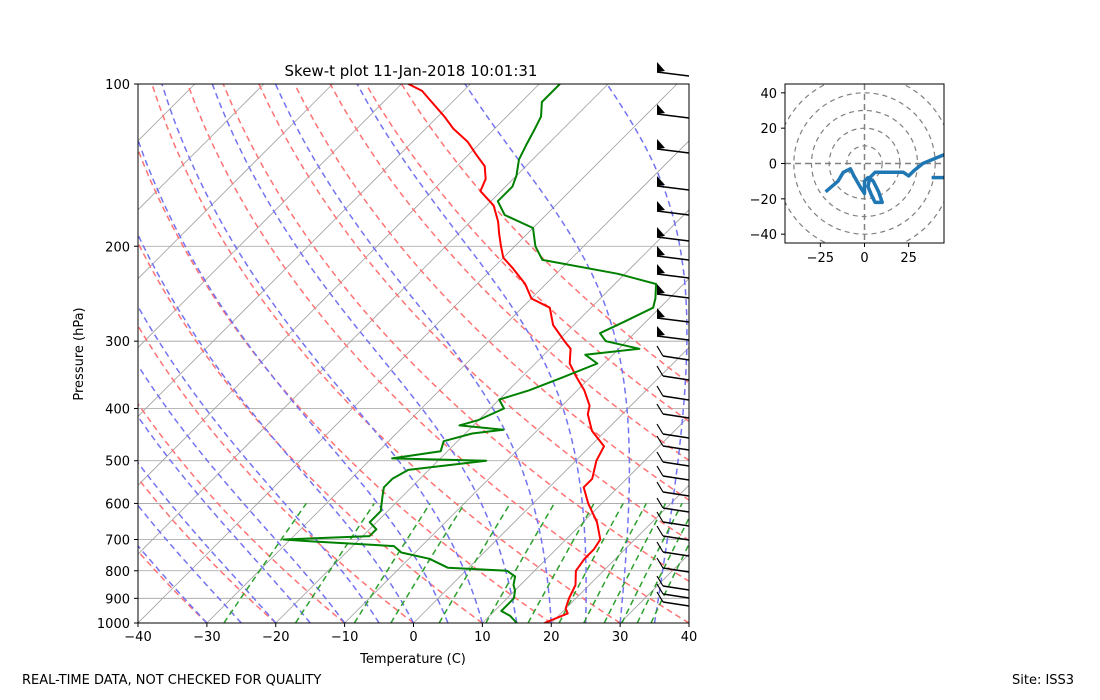 The width and height of the screenshot is (1100, 700). What do you see at coordinates (117, 541) in the screenshot?
I see `y-tick-label: 700` at bounding box center [117, 541].